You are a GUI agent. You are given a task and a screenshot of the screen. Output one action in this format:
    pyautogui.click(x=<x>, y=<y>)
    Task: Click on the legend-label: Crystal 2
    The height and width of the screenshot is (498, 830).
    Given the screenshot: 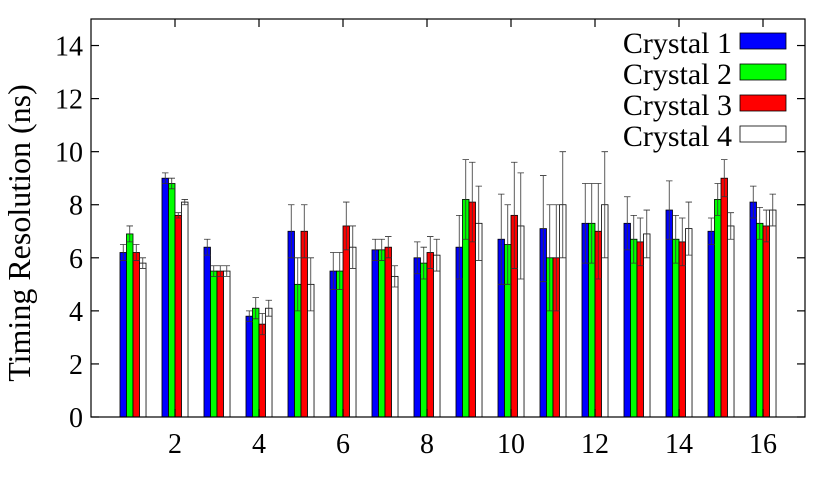 What is the action you would take?
    pyautogui.click(x=677, y=74)
    